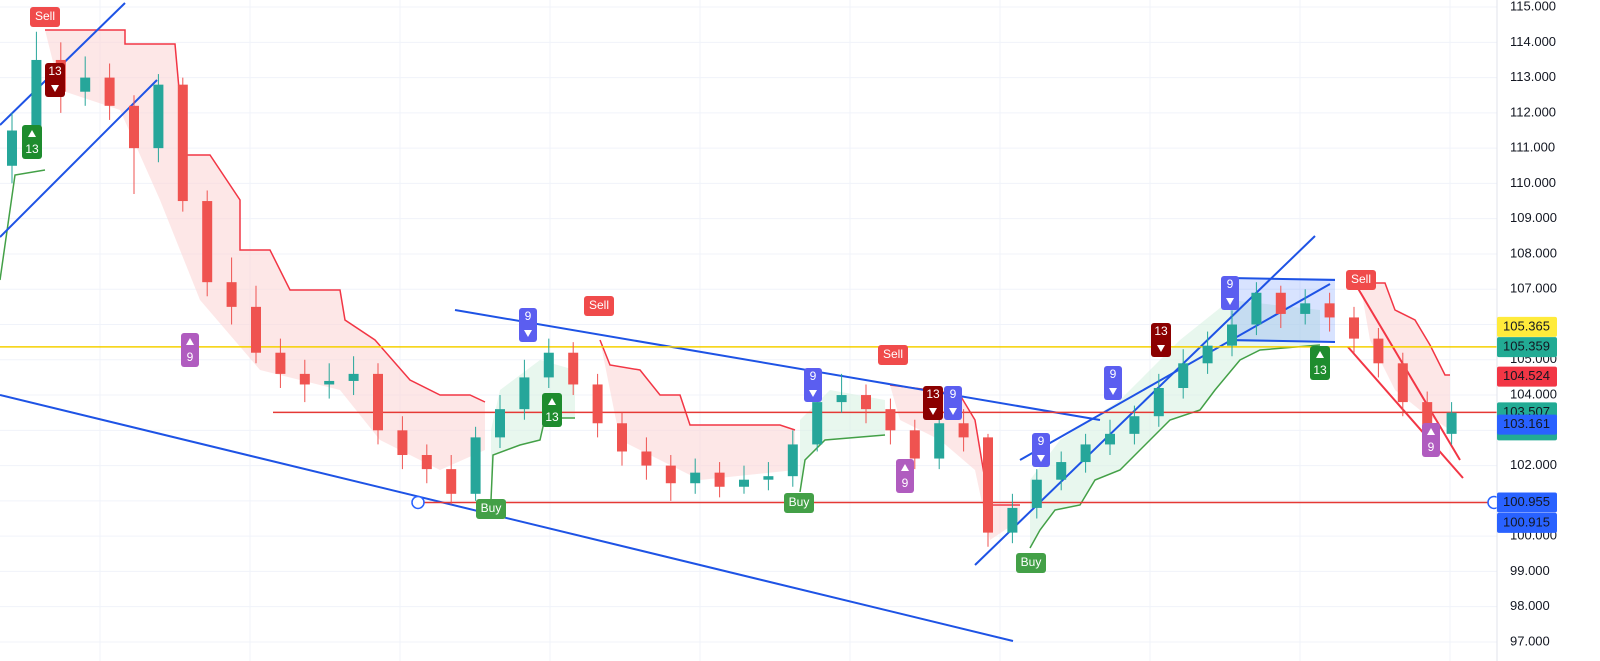 The height and width of the screenshot is (661, 1600). I want to click on y-tick-label: 104.000, so click(1533, 393).